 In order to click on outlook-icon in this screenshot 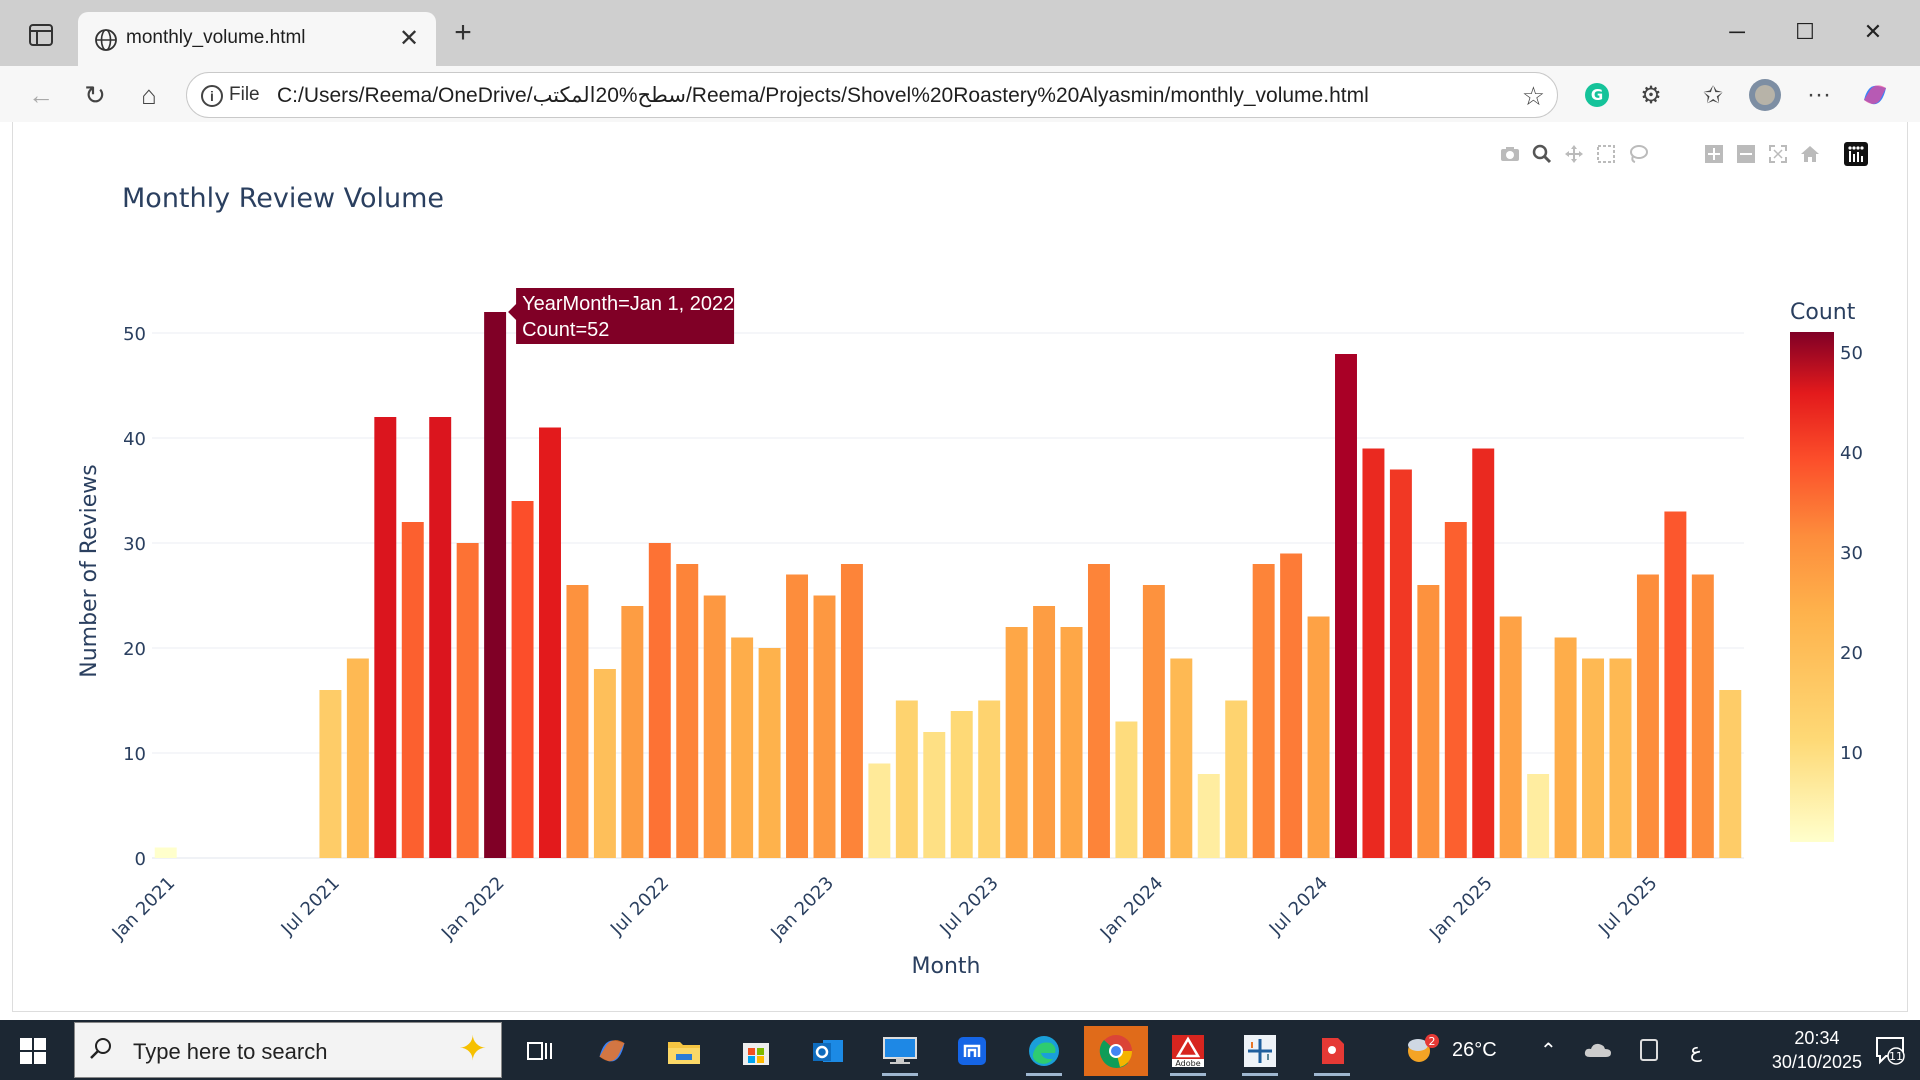, I will do `click(828, 1051)`.